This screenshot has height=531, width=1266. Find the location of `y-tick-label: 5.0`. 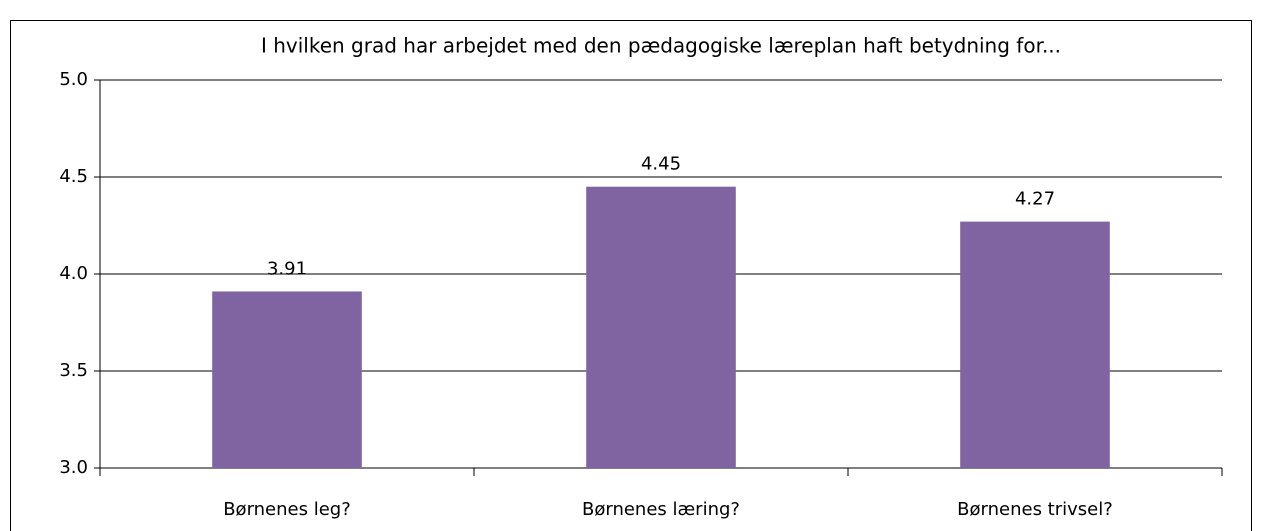

y-tick-label: 5.0 is located at coordinates (73, 79).